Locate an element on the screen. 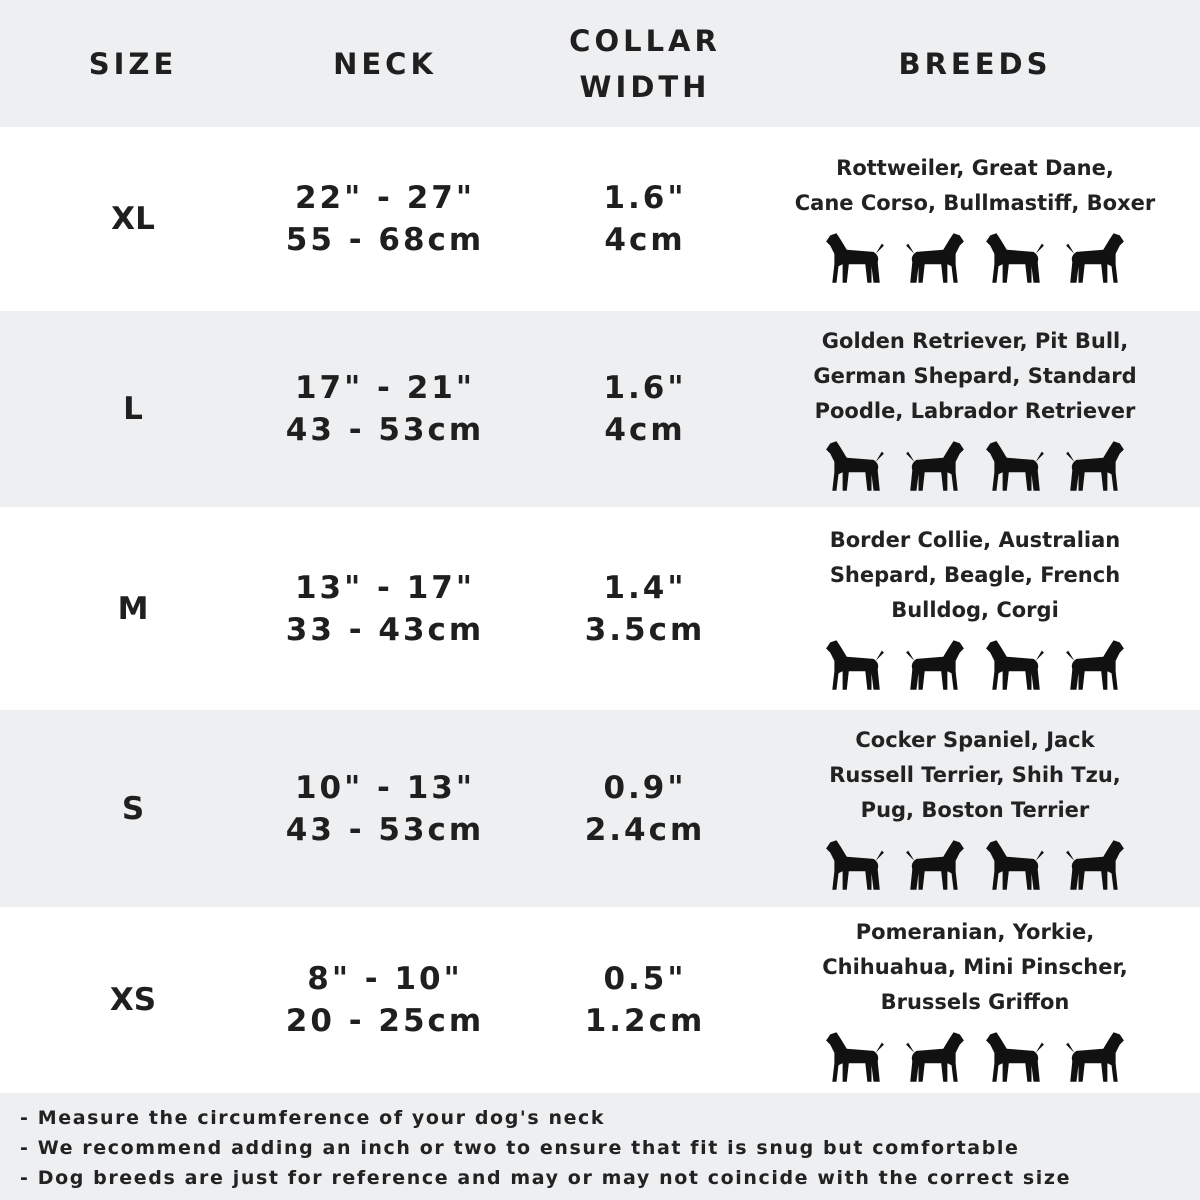  neck-inches: 13" - 17" is located at coordinates (385, 587).